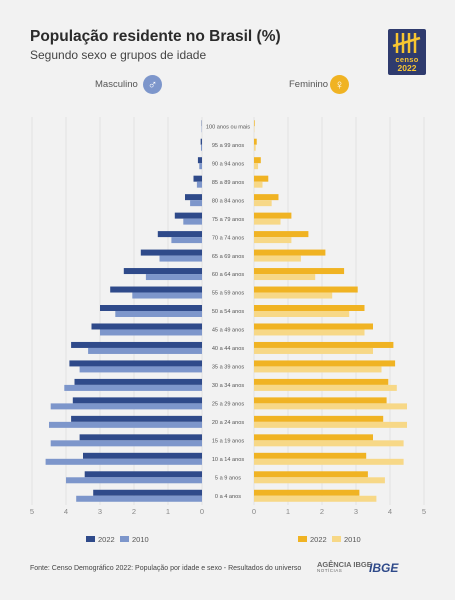 The width and height of the screenshot is (455, 600). I want to click on x-tick-label-male: 1, so click(168, 511).